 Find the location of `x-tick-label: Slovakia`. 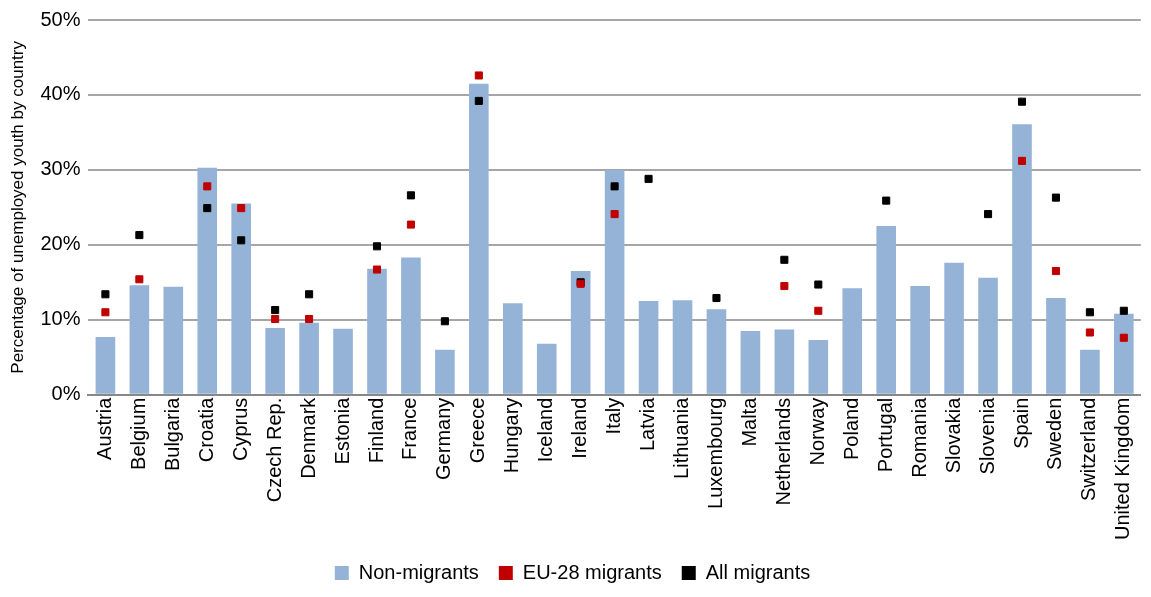

x-tick-label: Slovakia is located at coordinates (952, 435).